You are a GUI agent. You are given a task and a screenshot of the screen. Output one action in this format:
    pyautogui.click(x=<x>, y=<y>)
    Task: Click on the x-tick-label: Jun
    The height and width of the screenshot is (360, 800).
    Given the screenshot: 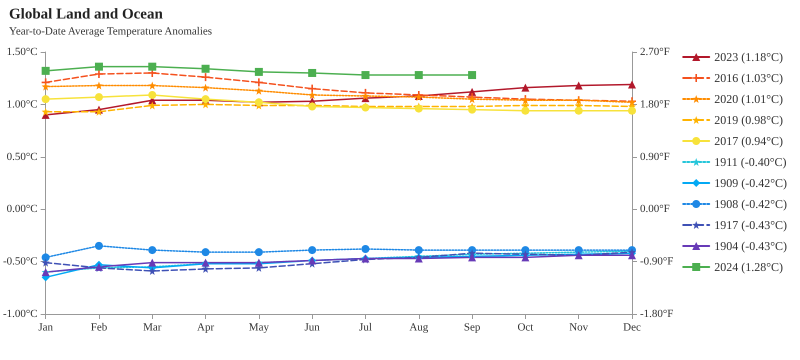 What is the action you would take?
    pyautogui.click(x=312, y=328)
    